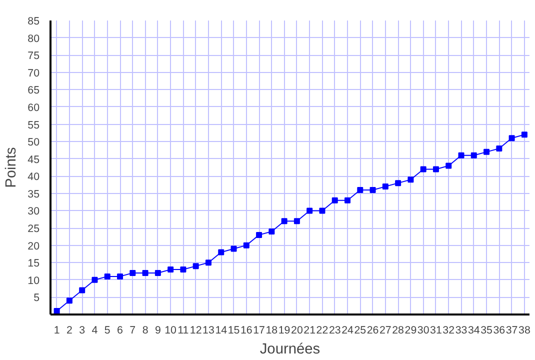  I want to click on x-tick-label: 38, so click(524, 330).